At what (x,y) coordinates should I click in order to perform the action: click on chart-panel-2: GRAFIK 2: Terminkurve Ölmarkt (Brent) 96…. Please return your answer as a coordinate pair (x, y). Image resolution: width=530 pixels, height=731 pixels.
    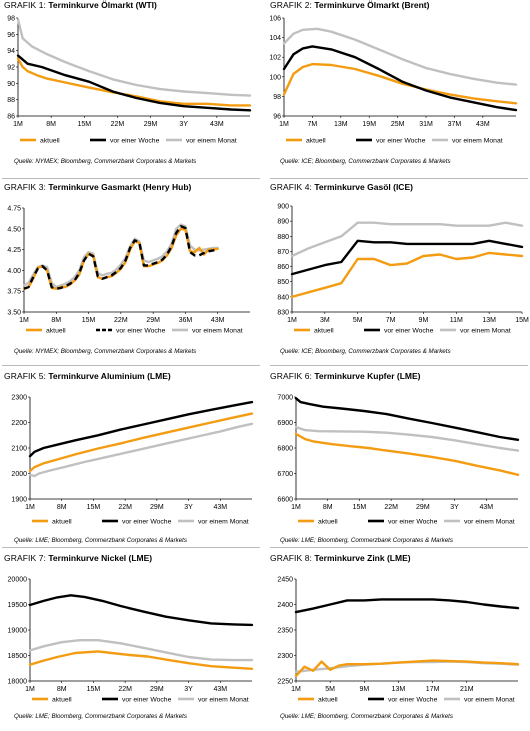
    Looking at the image, I should click on (398, 89).